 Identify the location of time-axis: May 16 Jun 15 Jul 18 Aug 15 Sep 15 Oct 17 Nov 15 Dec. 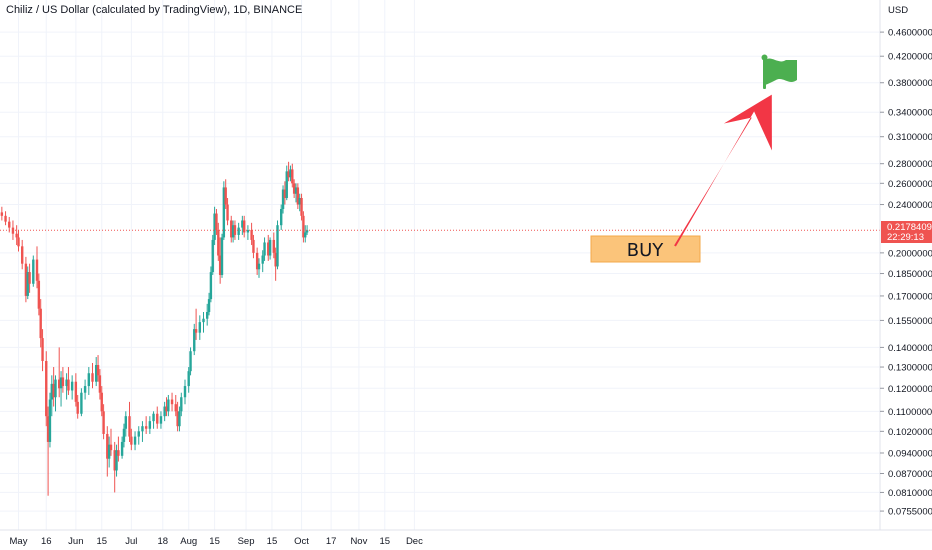
(466, 538).